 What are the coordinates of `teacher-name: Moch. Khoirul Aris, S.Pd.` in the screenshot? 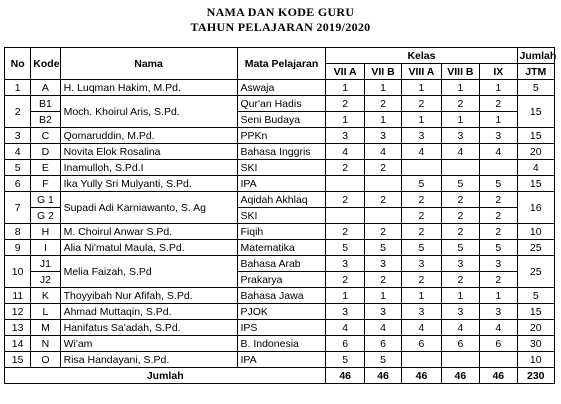 It's located at (148, 111).